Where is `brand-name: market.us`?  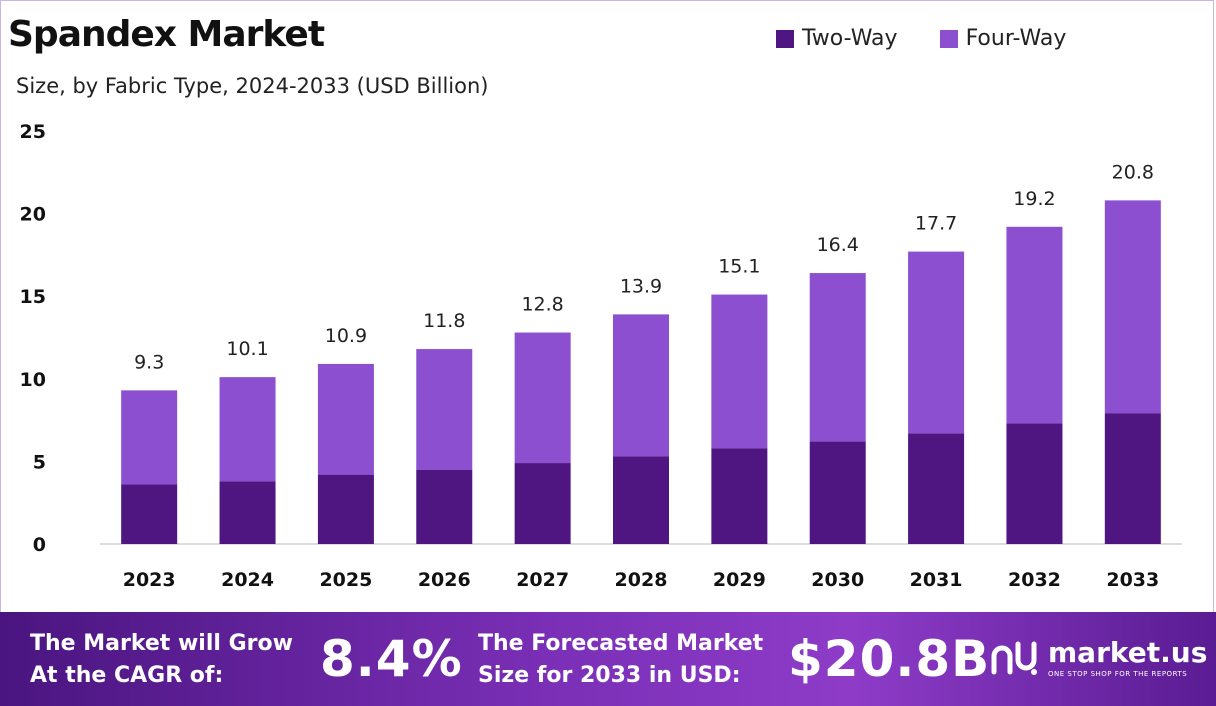 brand-name: market.us is located at coordinates (1128, 652).